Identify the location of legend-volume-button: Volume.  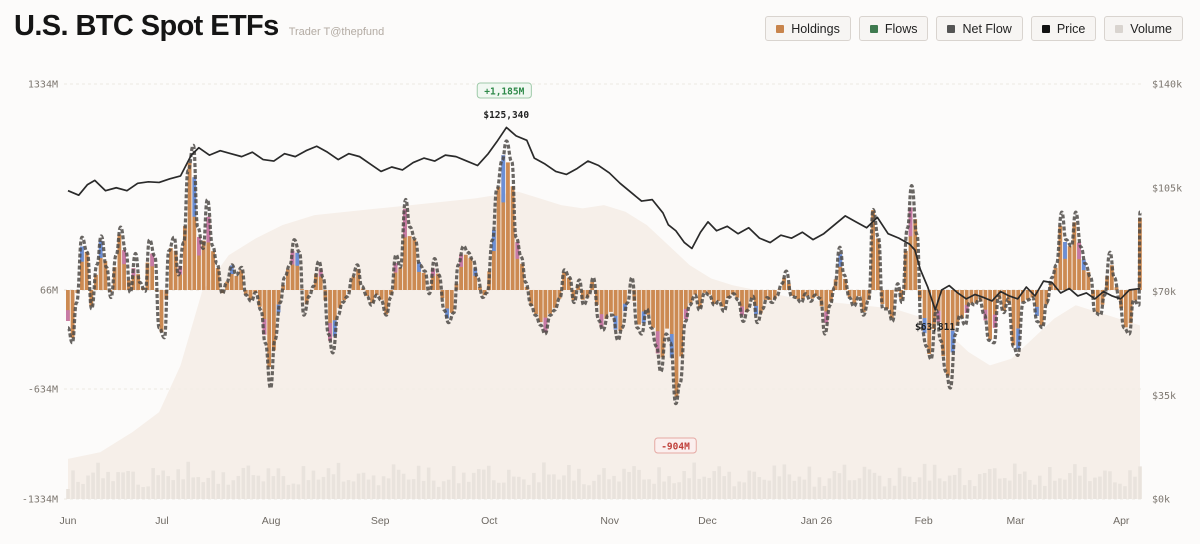
(1143, 28).